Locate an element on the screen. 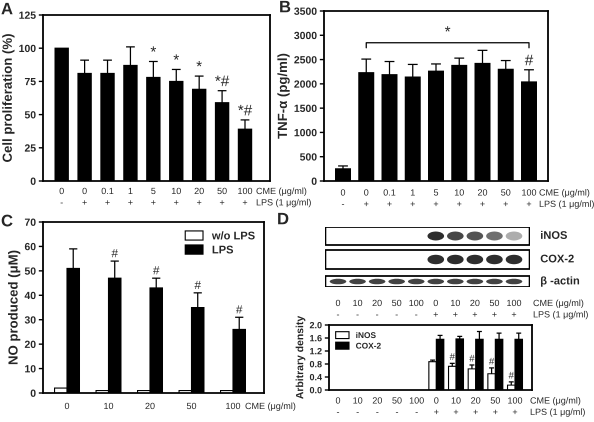 The height and width of the screenshot is (422, 594). x-tick-label: 0 is located at coordinates (67, 406).